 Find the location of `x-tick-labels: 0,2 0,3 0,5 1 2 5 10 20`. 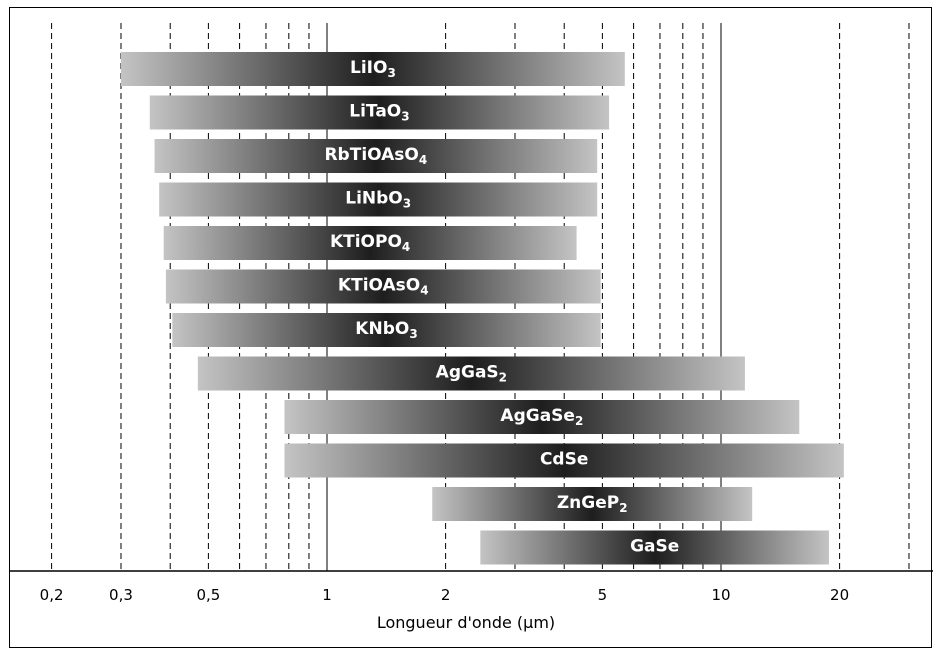

x-tick-labels: 0,2 0,3 0,5 1 2 5 10 20 is located at coordinates (444, 595).